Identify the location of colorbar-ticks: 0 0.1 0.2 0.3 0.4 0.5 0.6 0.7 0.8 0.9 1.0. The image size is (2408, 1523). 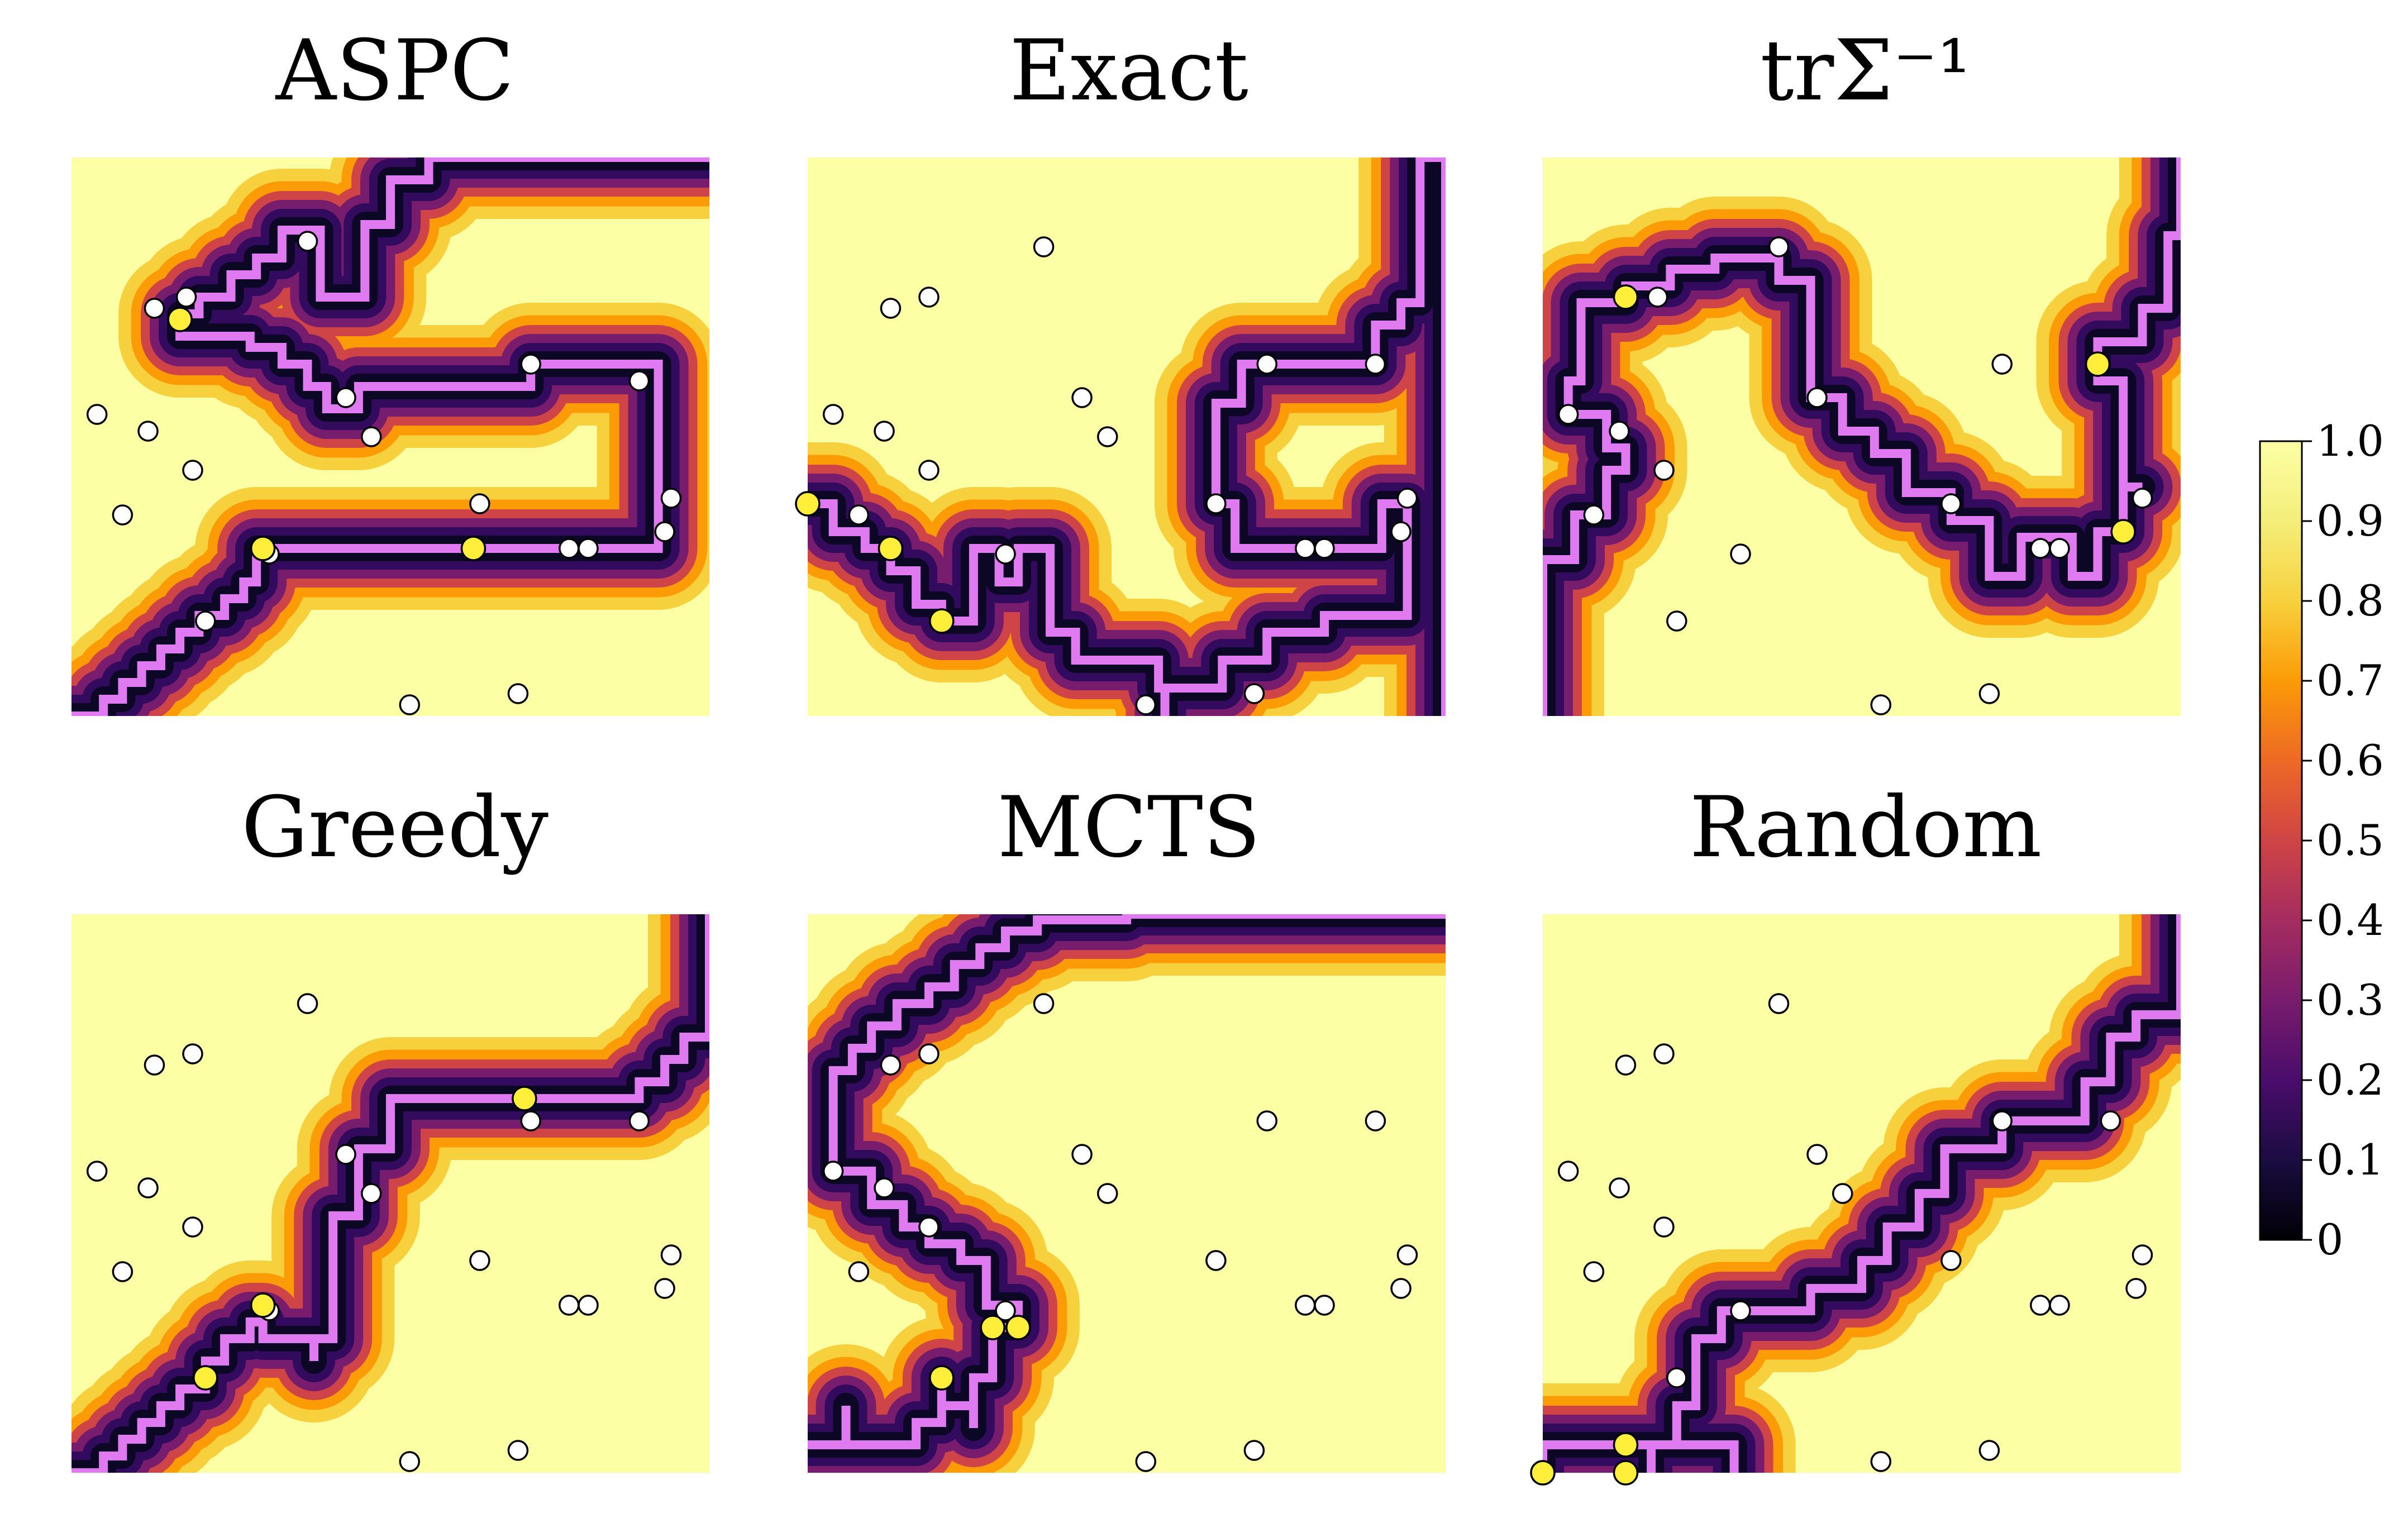
(2343, 840).